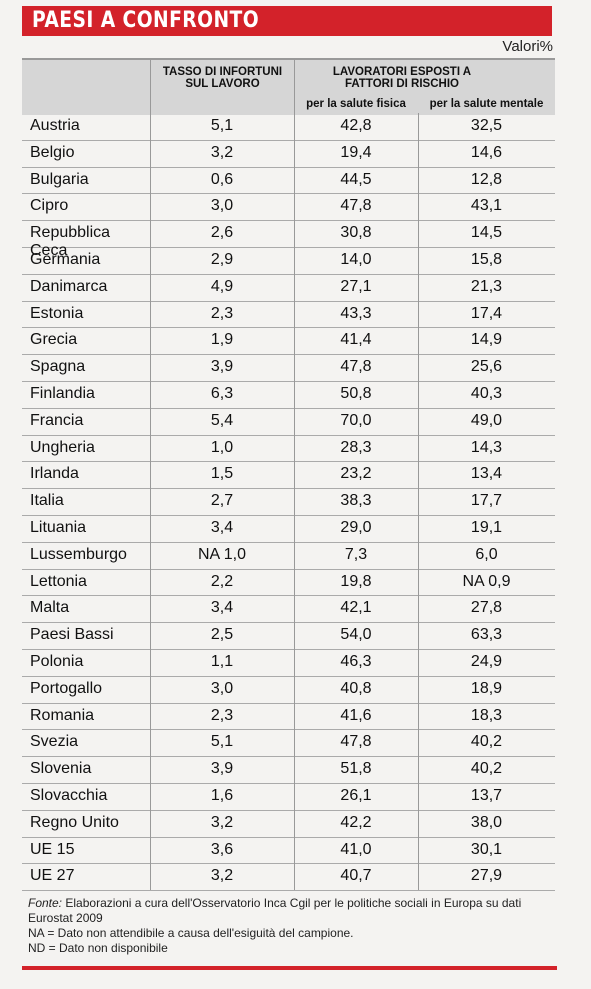  What do you see at coordinates (57, 661) in the screenshot?
I see `country: Polonia` at bounding box center [57, 661].